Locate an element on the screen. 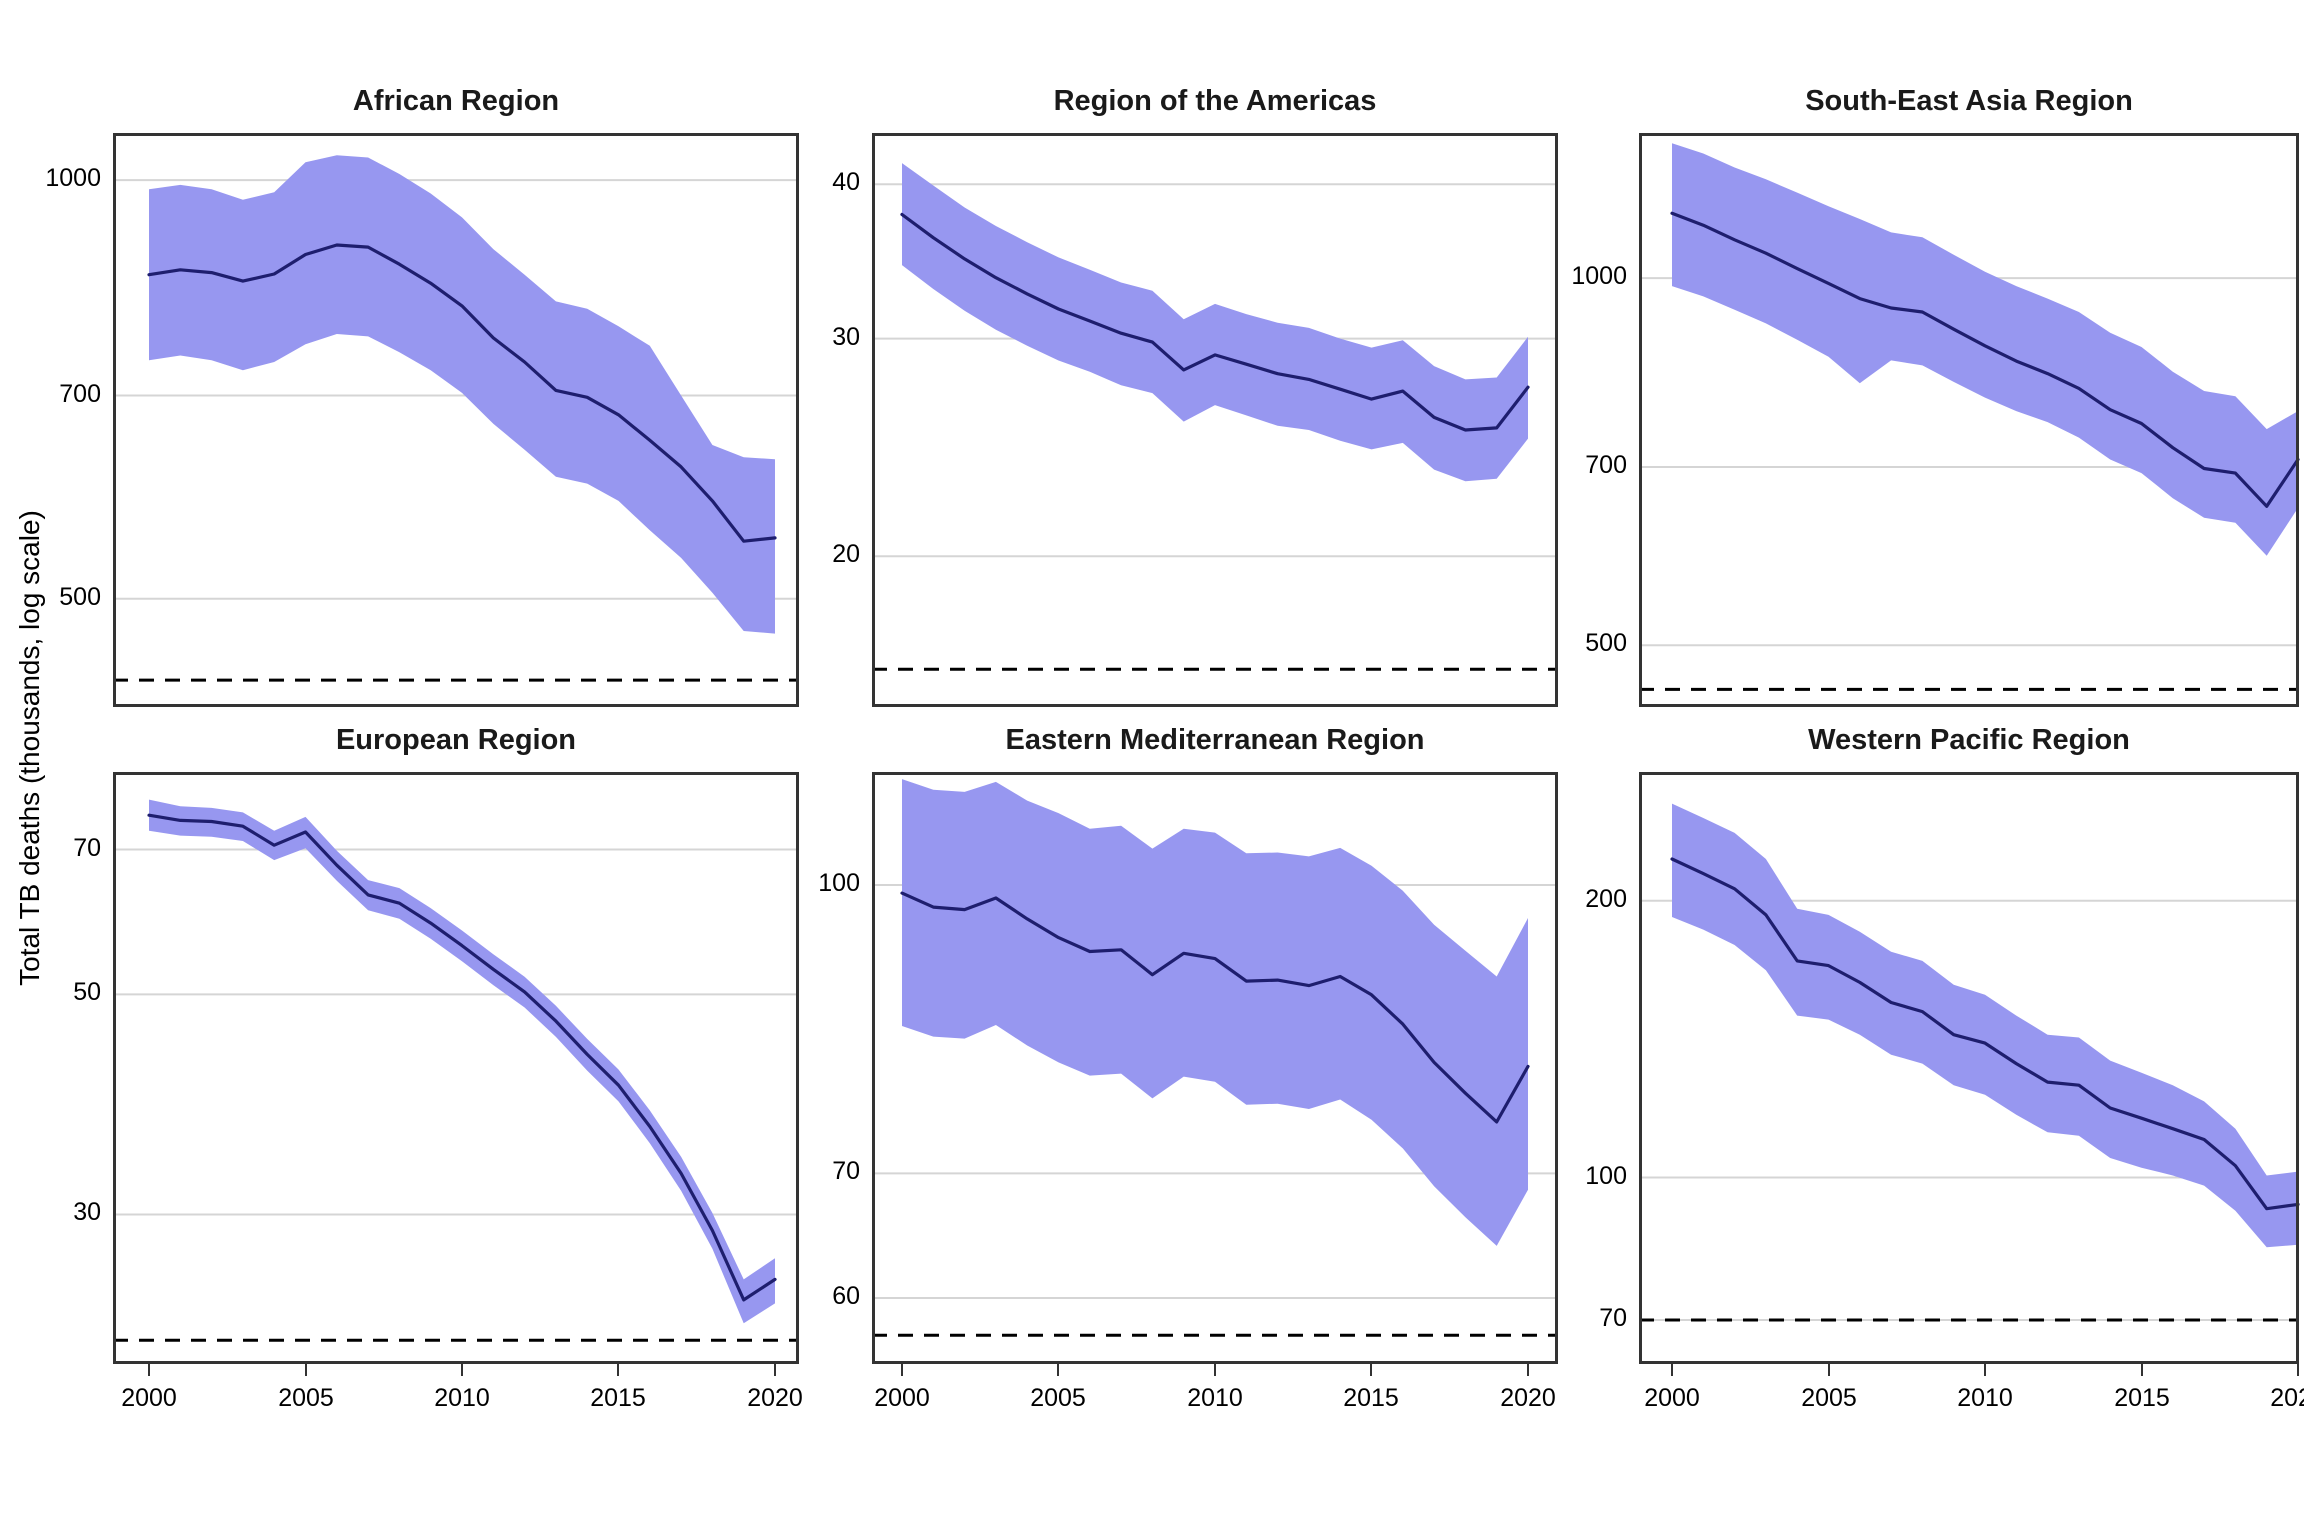 The image size is (2304, 1536). panel-african-region is located at coordinates (456, 420).